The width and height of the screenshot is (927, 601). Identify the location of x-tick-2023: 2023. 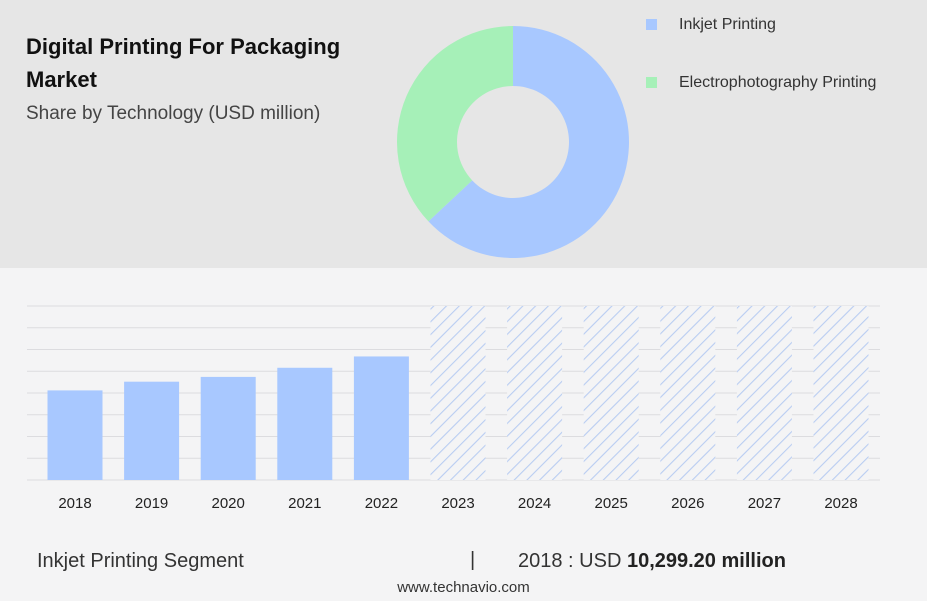
(457, 503).